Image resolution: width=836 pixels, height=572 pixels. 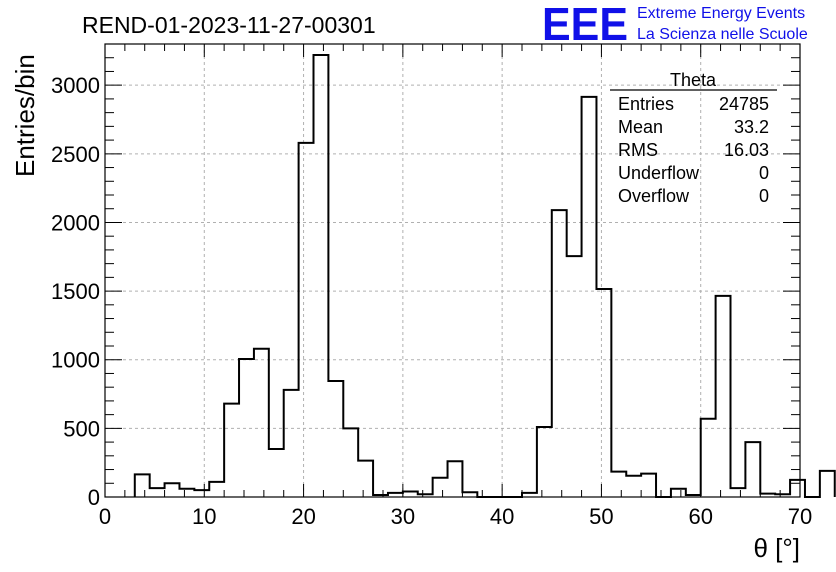 What do you see at coordinates (646, 104) in the screenshot?
I see `stats-label: Entries` at bounding box center [646, 104].